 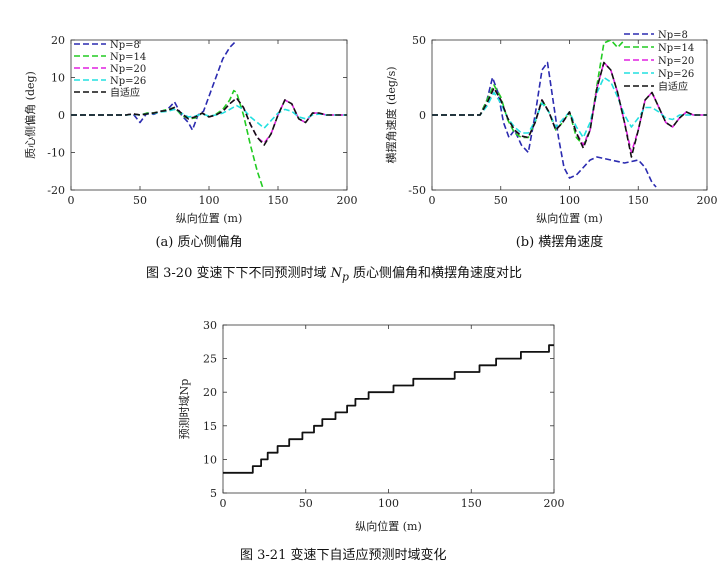 I want to click on caption-text: 图 3-21 变速下自适应预测时域变化, so click(x=343, y=555).